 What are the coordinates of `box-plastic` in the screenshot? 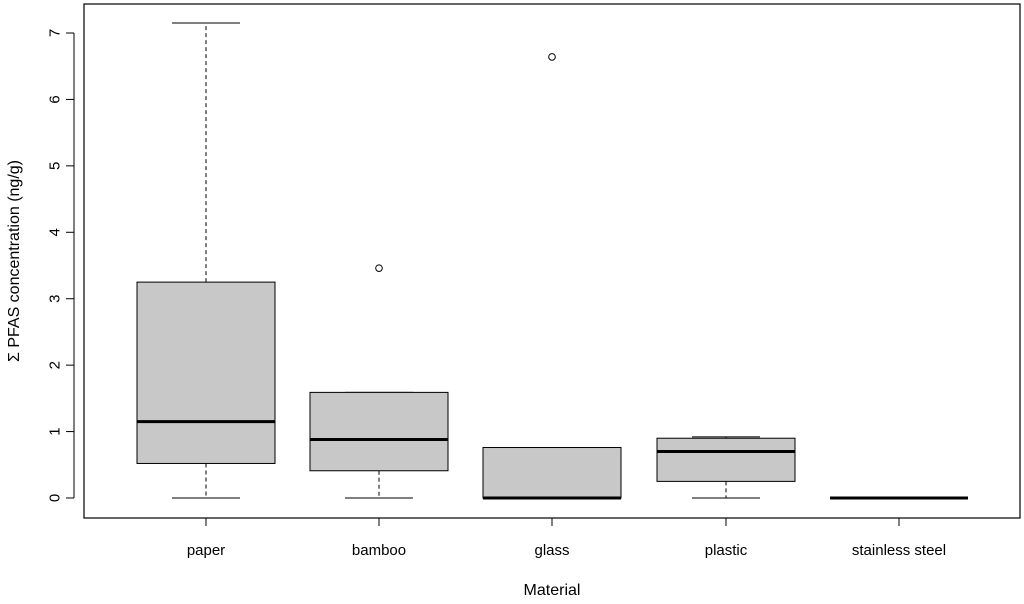 It's located at (726, 467).